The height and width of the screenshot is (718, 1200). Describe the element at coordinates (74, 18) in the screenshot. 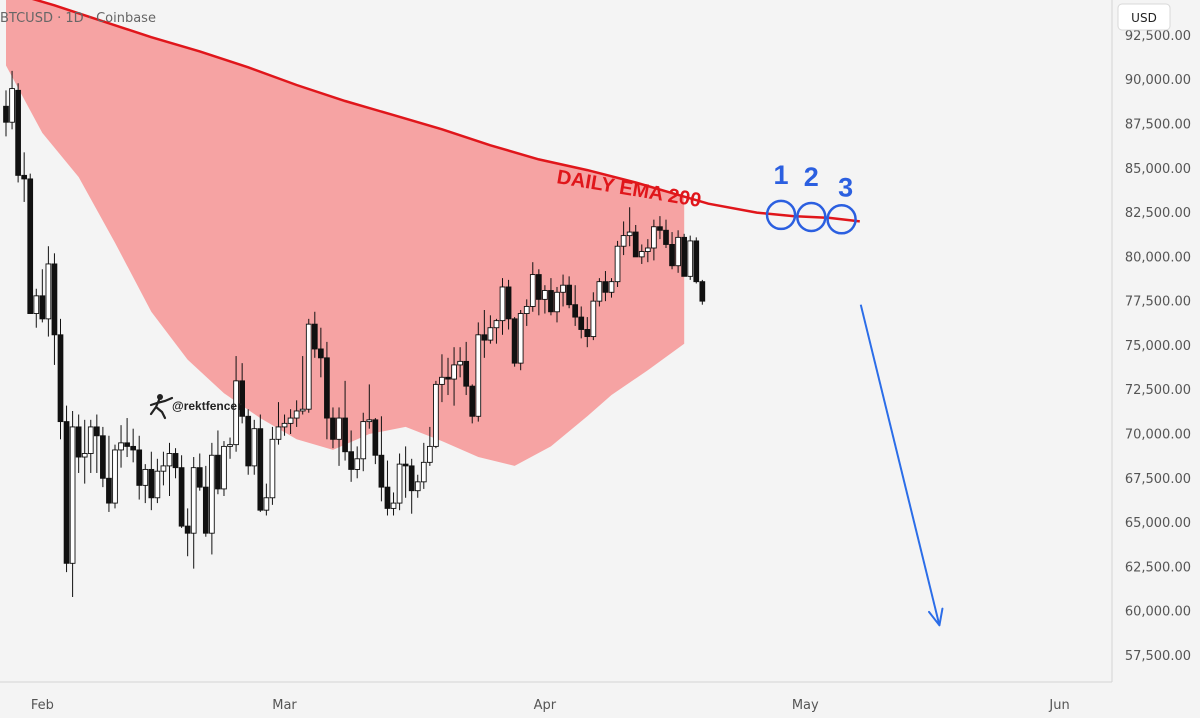

I see `timeframe-label: 1D` at that location.